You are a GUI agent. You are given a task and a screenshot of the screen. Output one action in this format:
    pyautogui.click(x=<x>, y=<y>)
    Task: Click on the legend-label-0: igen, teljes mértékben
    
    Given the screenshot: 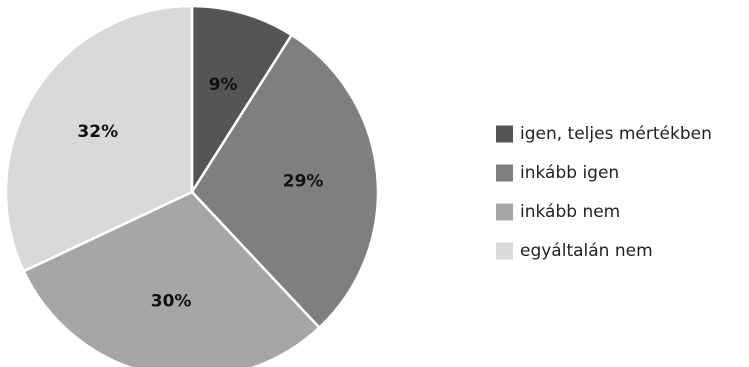 What is the action you would take?
    pyautogui.click(x=616, y=134)
    